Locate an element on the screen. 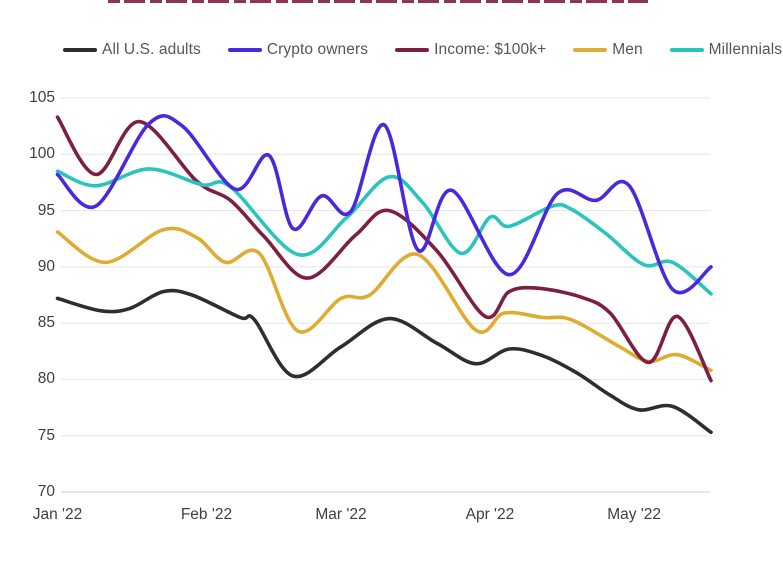 This screenshot has height=563, width=783. legend-label: All U.S. adults is located at coordinates (151, 49).